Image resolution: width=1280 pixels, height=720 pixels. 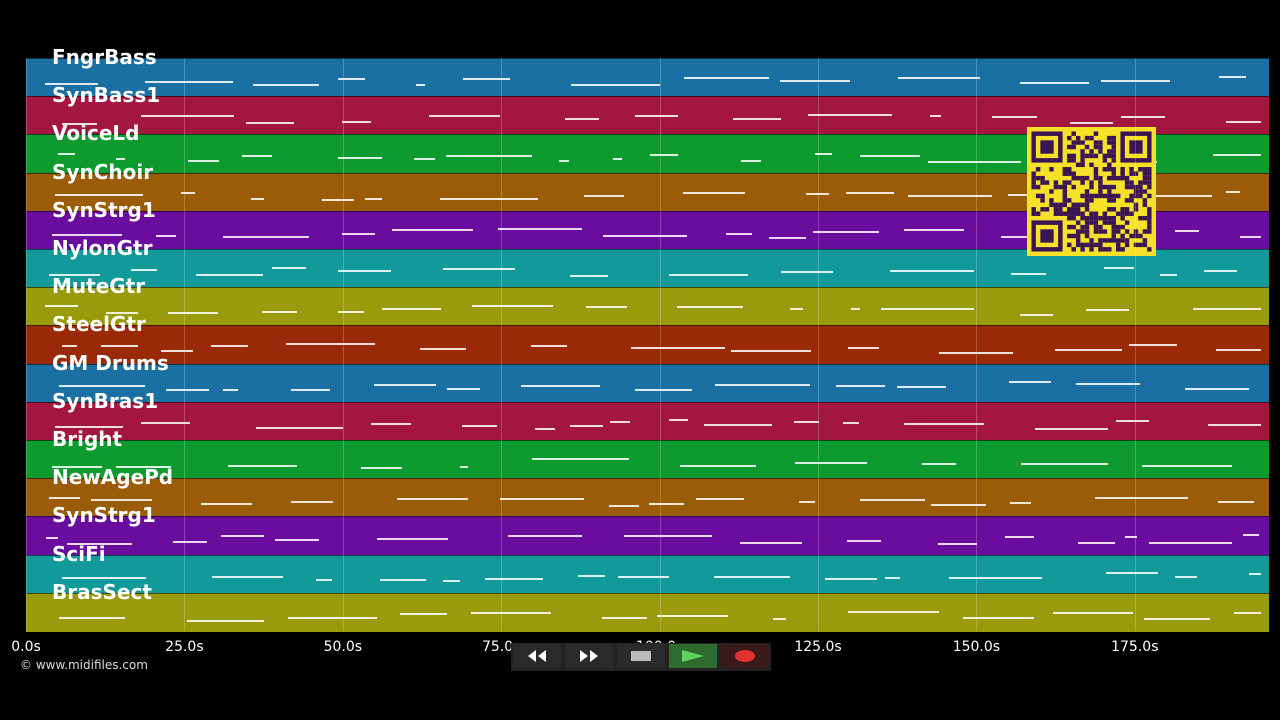 What do you see at coordinates (103, 171) in the screenshot?
I see `track-label: SynChoir` at bounding box center [103, 171].